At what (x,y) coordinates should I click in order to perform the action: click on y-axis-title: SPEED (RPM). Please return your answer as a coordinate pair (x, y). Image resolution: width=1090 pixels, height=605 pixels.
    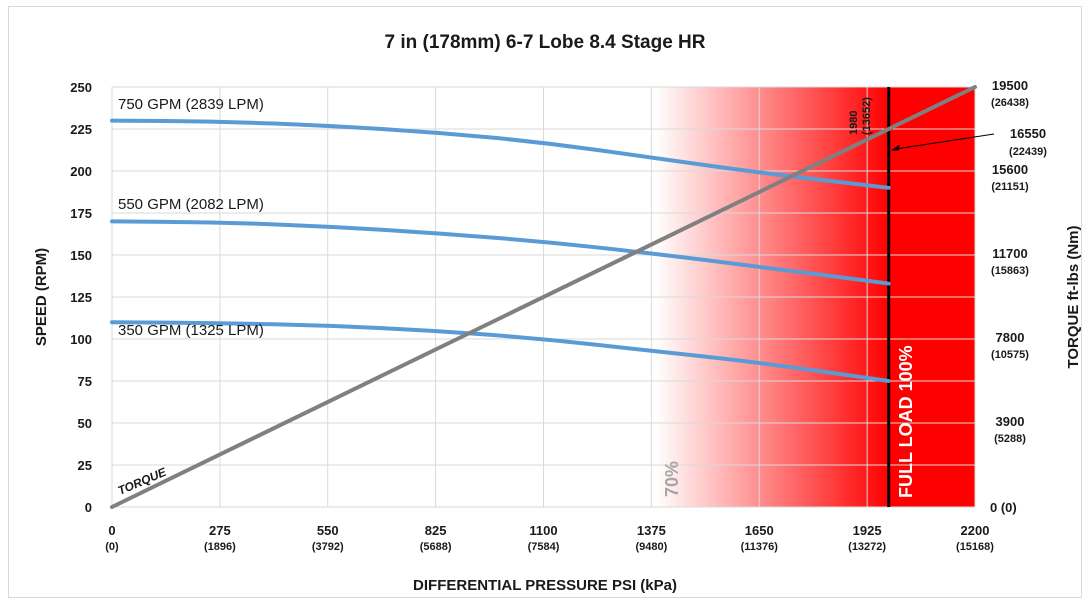
    Looking at the image, I should click on (41, 297).